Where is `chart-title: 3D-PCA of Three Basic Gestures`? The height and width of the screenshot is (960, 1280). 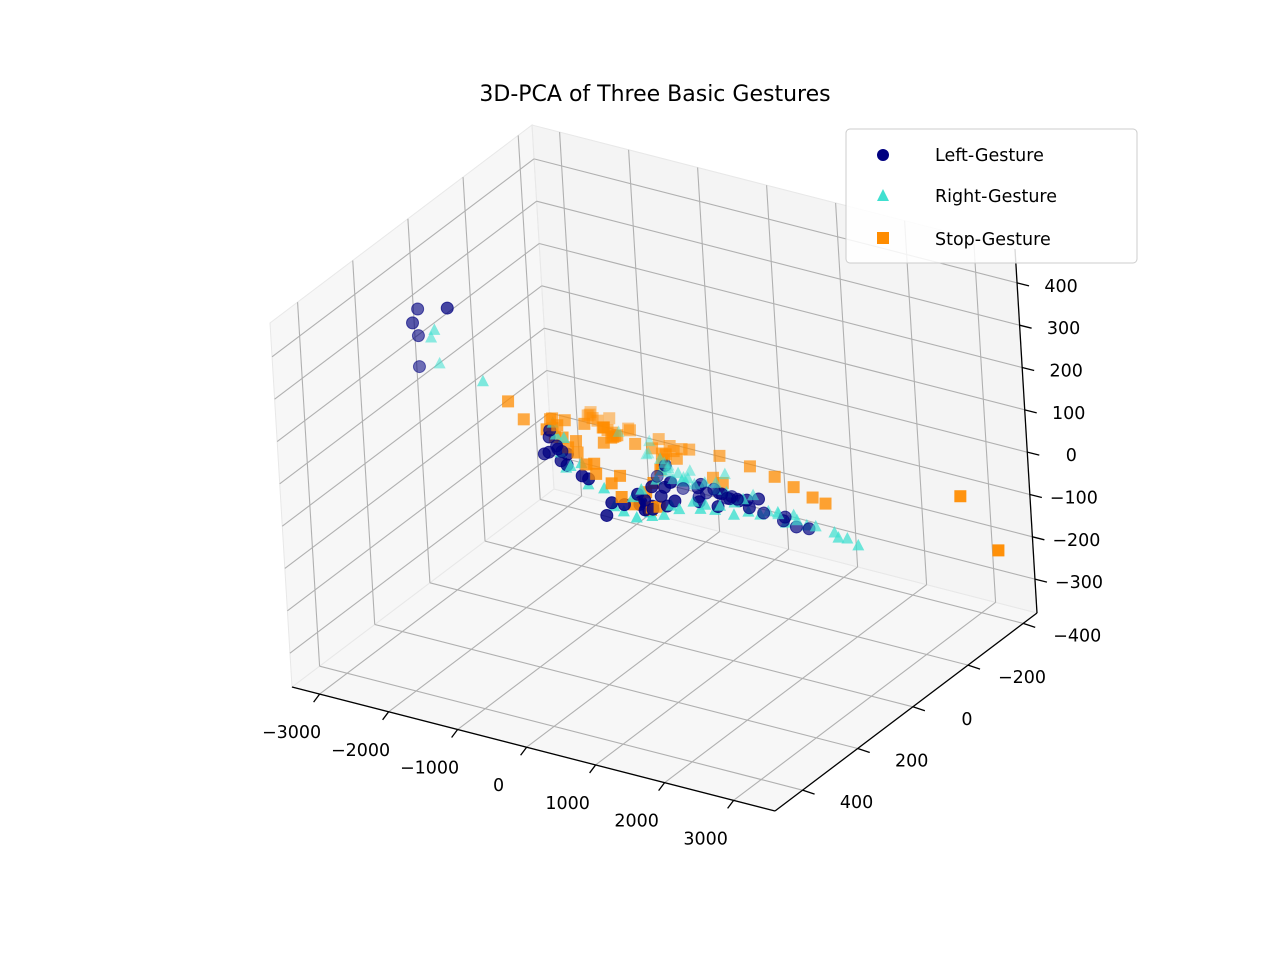
chart-title: 3D-PCA of Three Basic Gestures is located at coordinates (654, 94).